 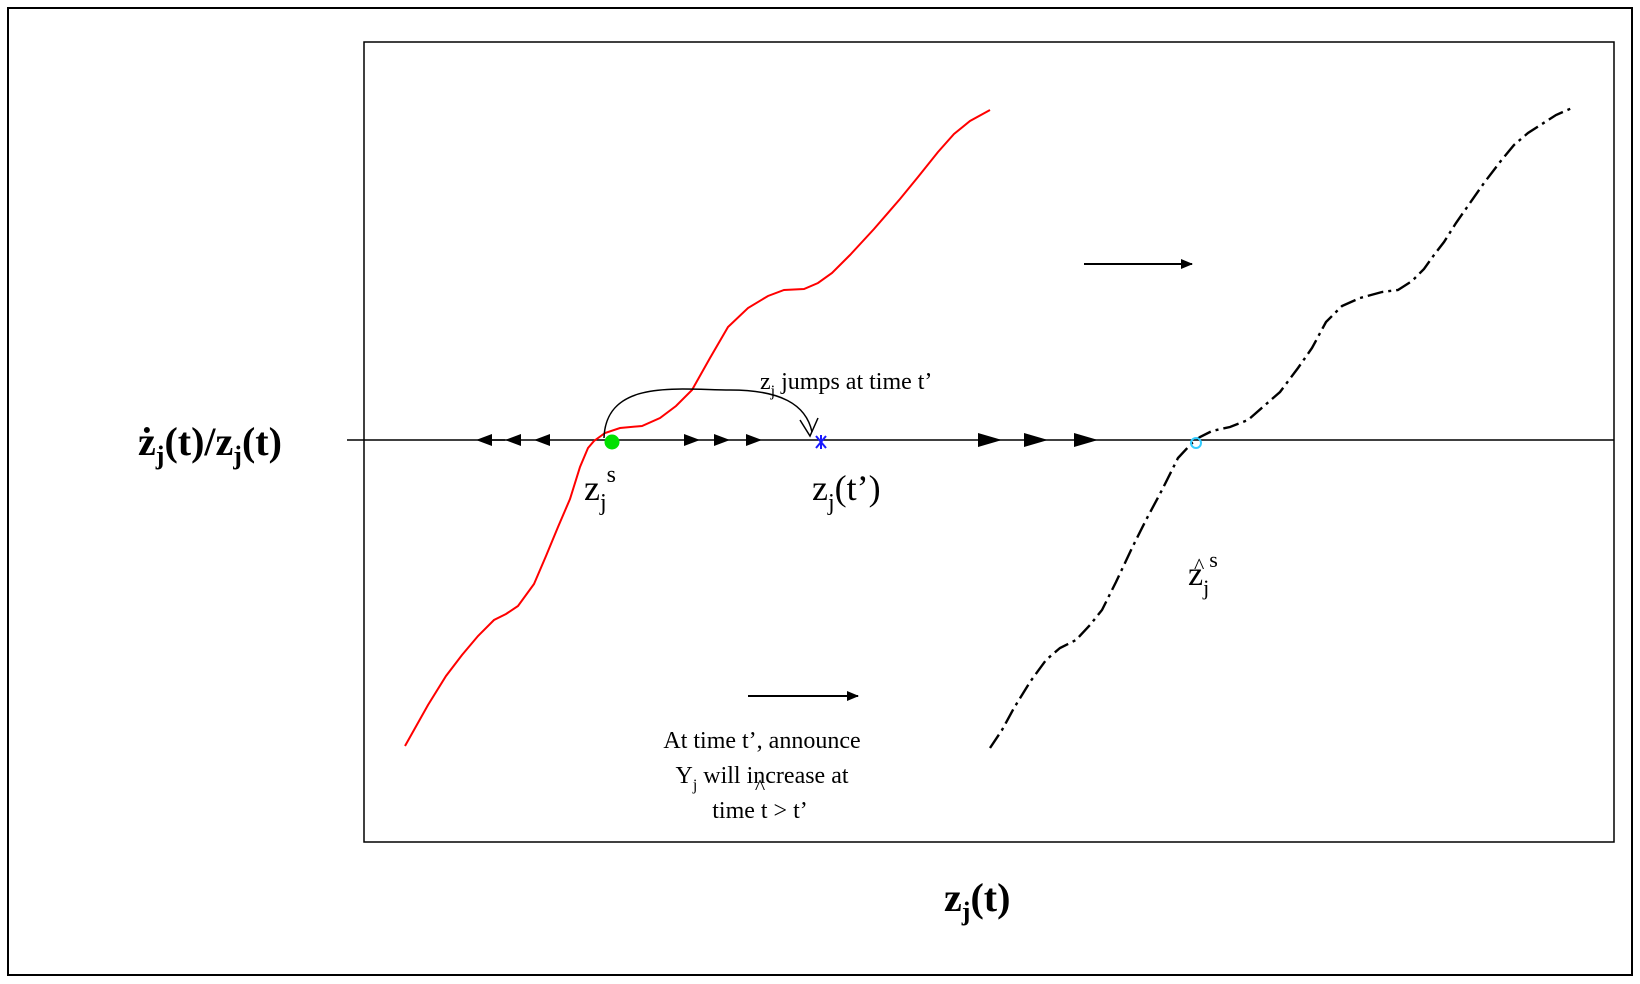 I want to click on hat-point-label: zjs, so click(x=1203, y=573).